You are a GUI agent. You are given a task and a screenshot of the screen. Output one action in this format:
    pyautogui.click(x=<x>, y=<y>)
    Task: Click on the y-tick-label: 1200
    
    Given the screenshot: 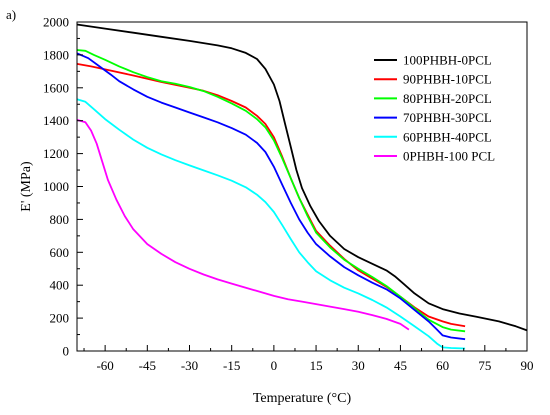 What is the action you would take?
    pyautogui.click(x=56, y=153)
    